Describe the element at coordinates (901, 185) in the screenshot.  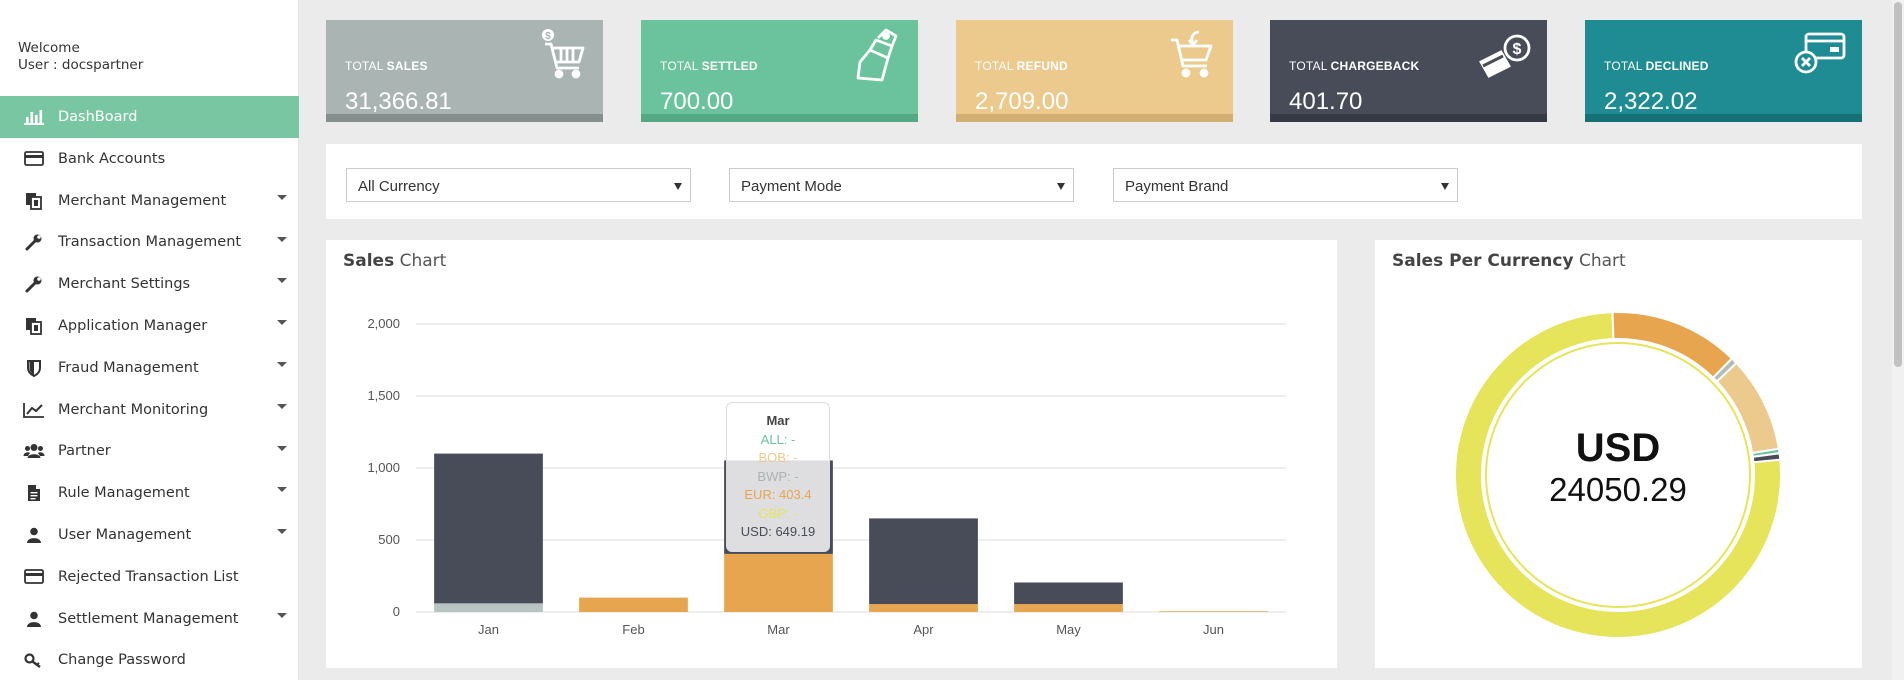
I see `payment-mode-select: Payment Mode` at that location.